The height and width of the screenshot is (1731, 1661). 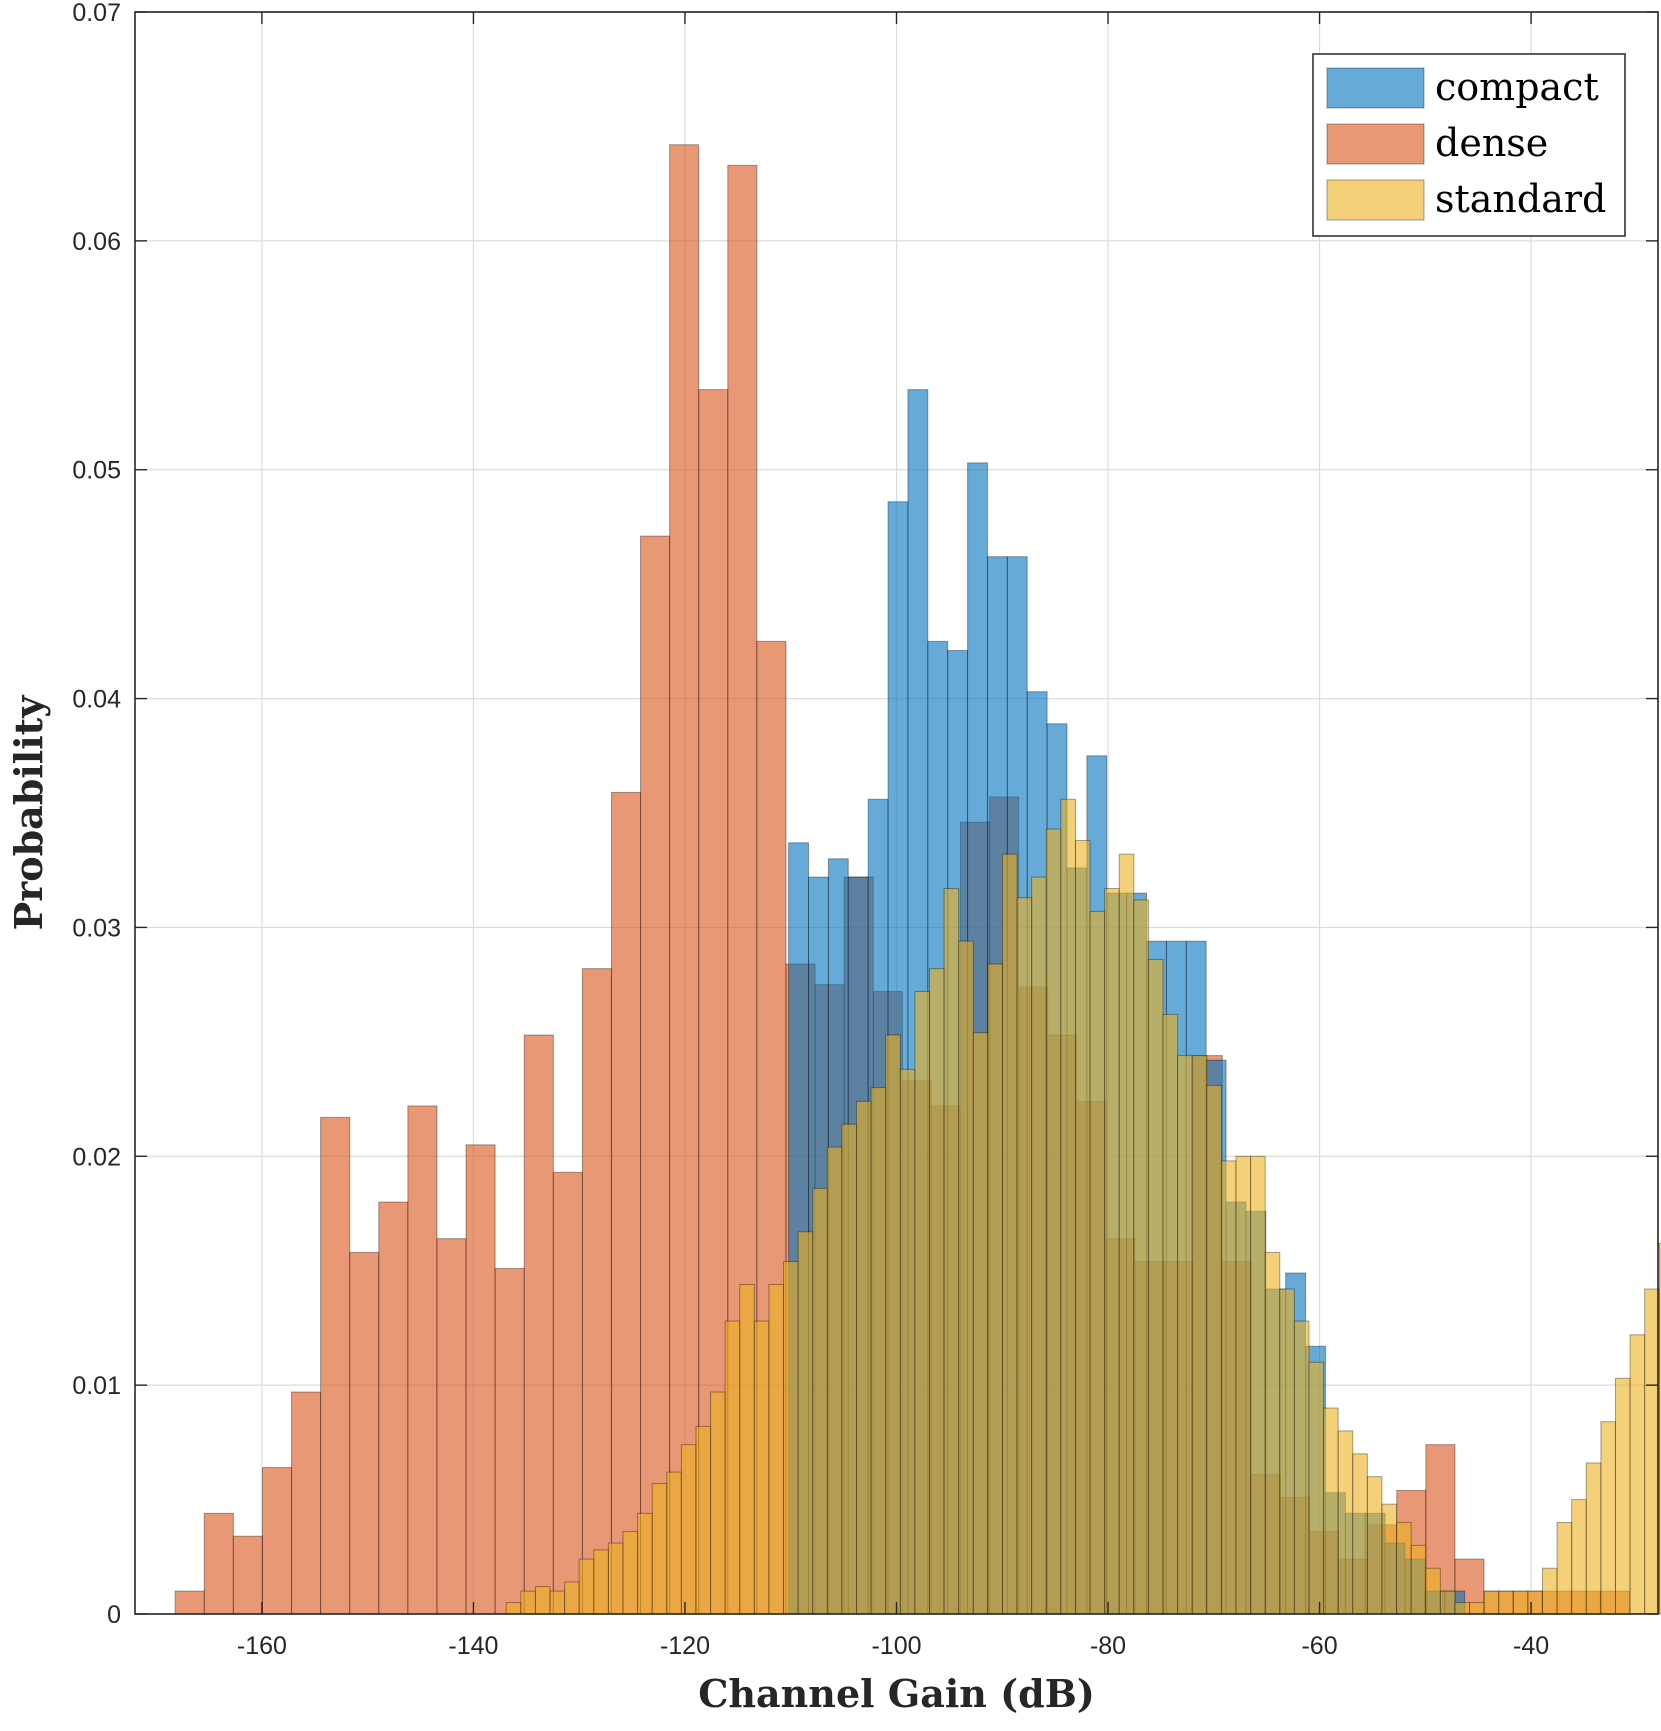 What do you see at coordinates (114, 1615) in the screenshot?
I see `y-tick-label: 0` at bounding box center [114, 1615].